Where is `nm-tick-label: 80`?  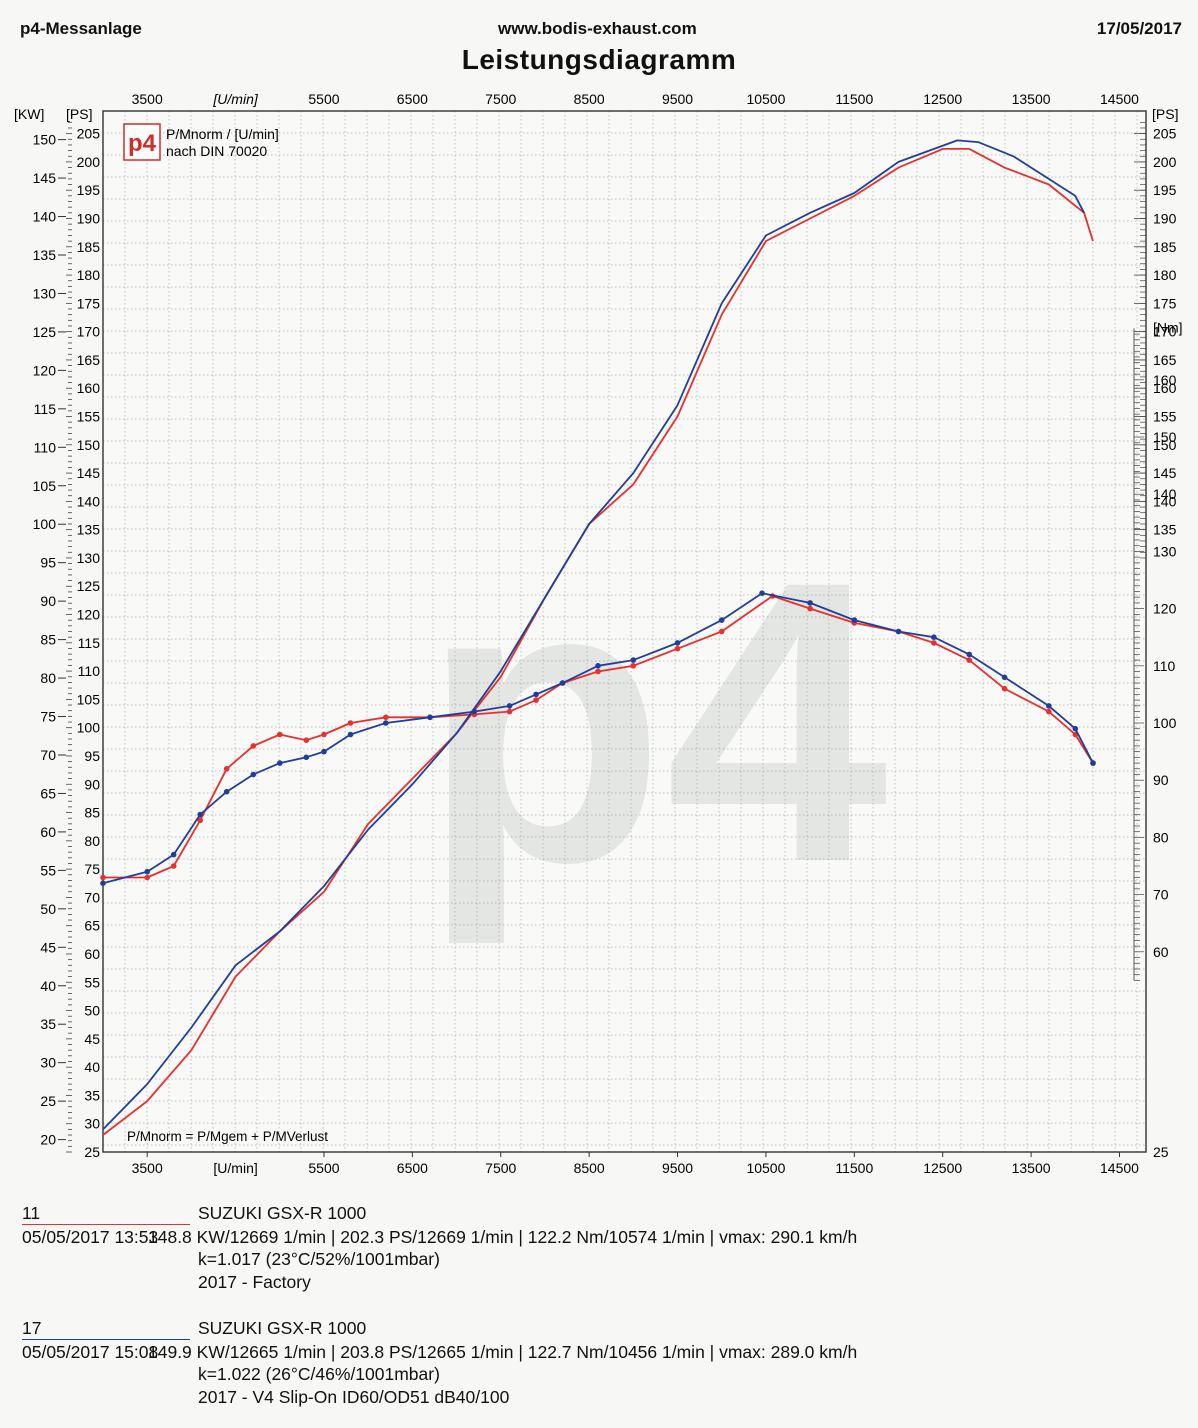 nm-tick-label: 80 is located at coordinates (1161, 837).